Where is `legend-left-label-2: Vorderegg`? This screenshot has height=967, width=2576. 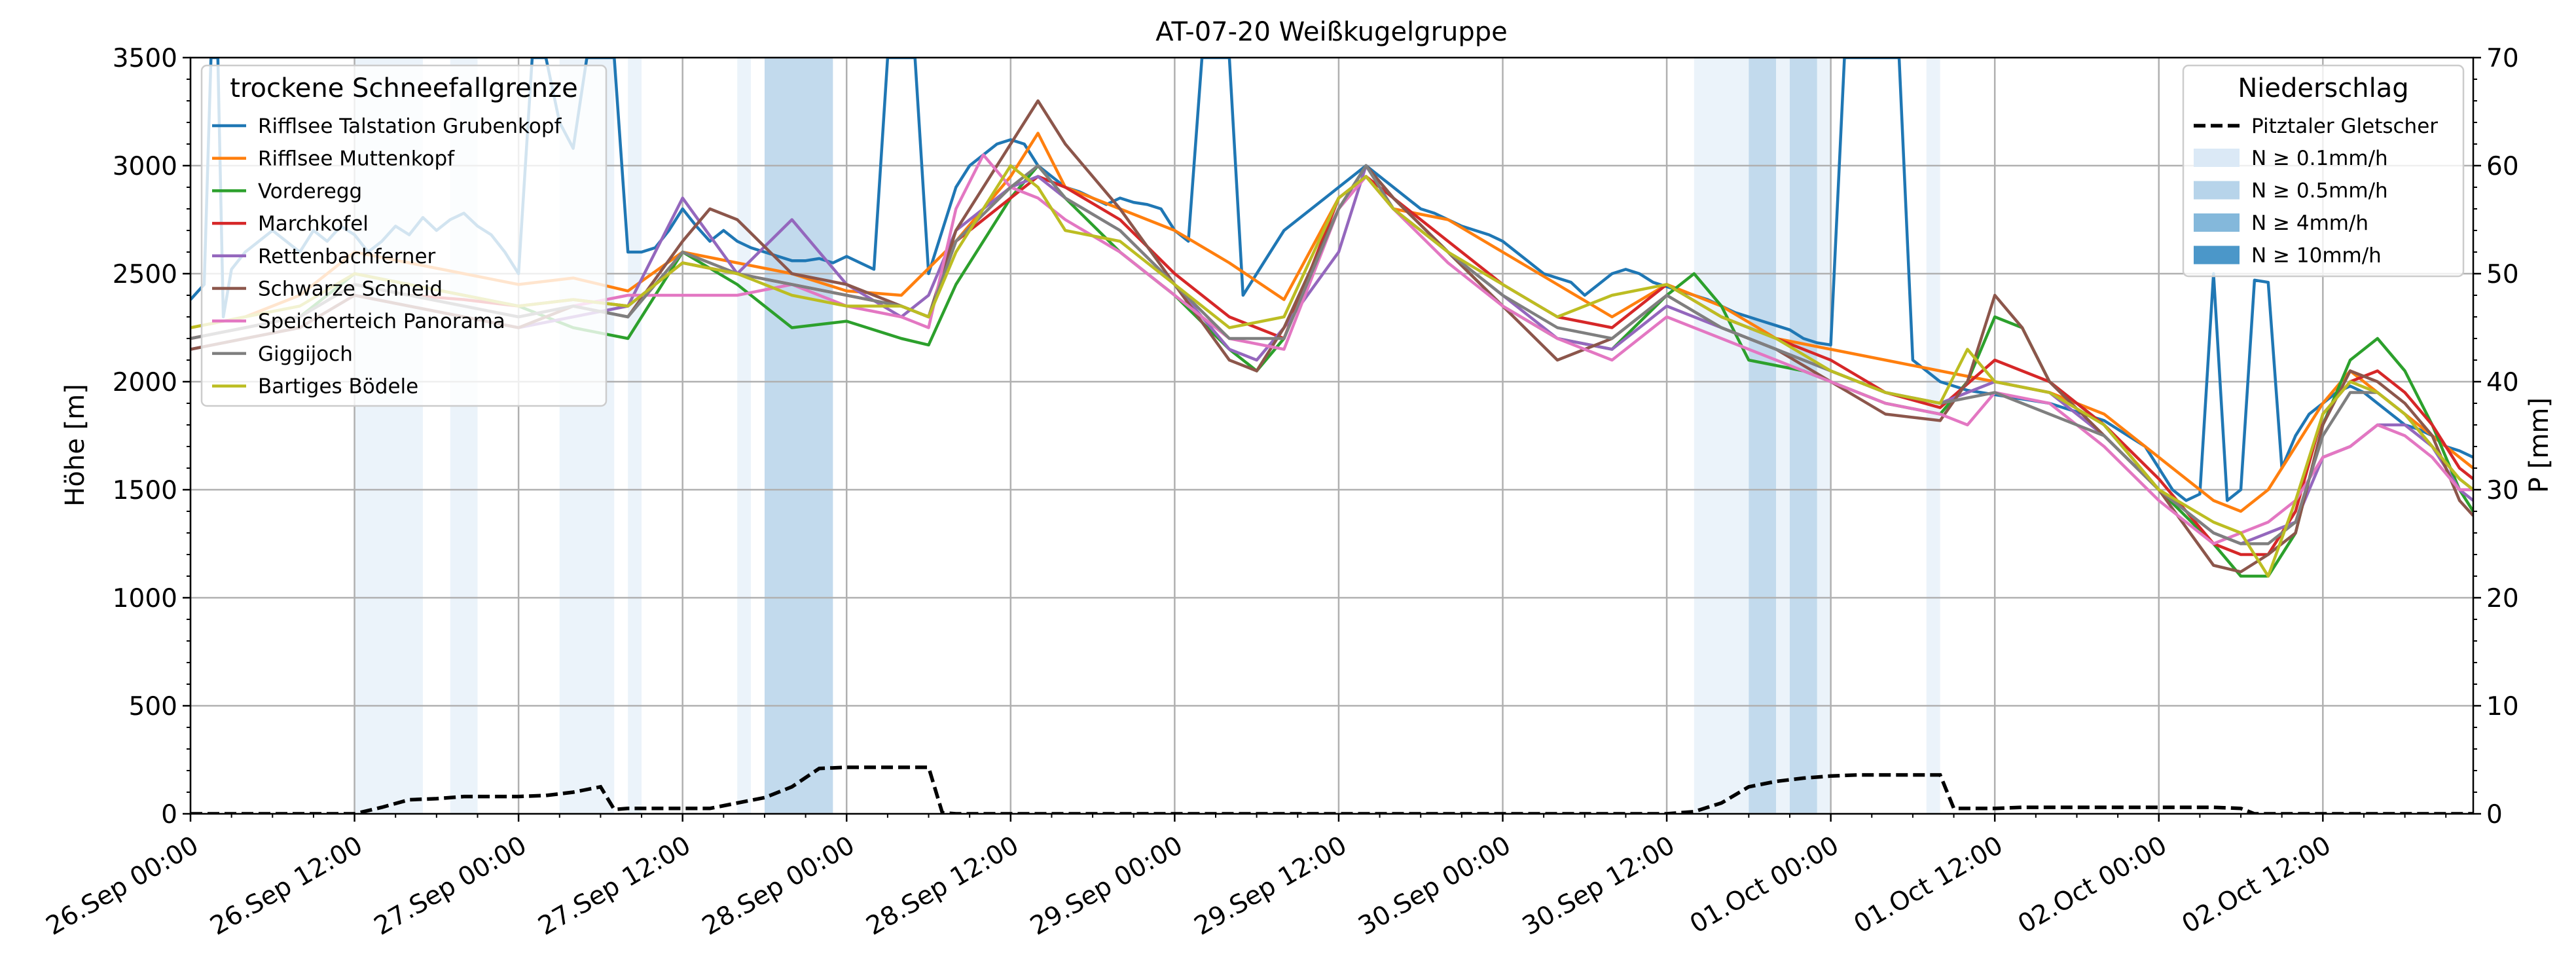 legend-left-label-2: Vorderegg is located at coordinates (310, 191).